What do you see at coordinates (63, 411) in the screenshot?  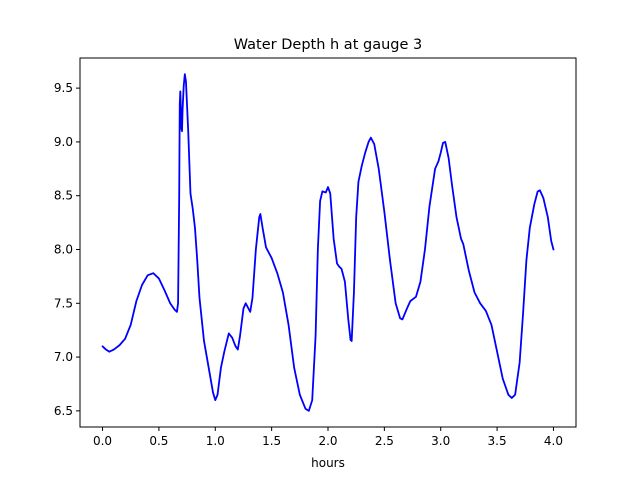 I see `y-tick-label: 6.5` at bounding box center [63, 411].